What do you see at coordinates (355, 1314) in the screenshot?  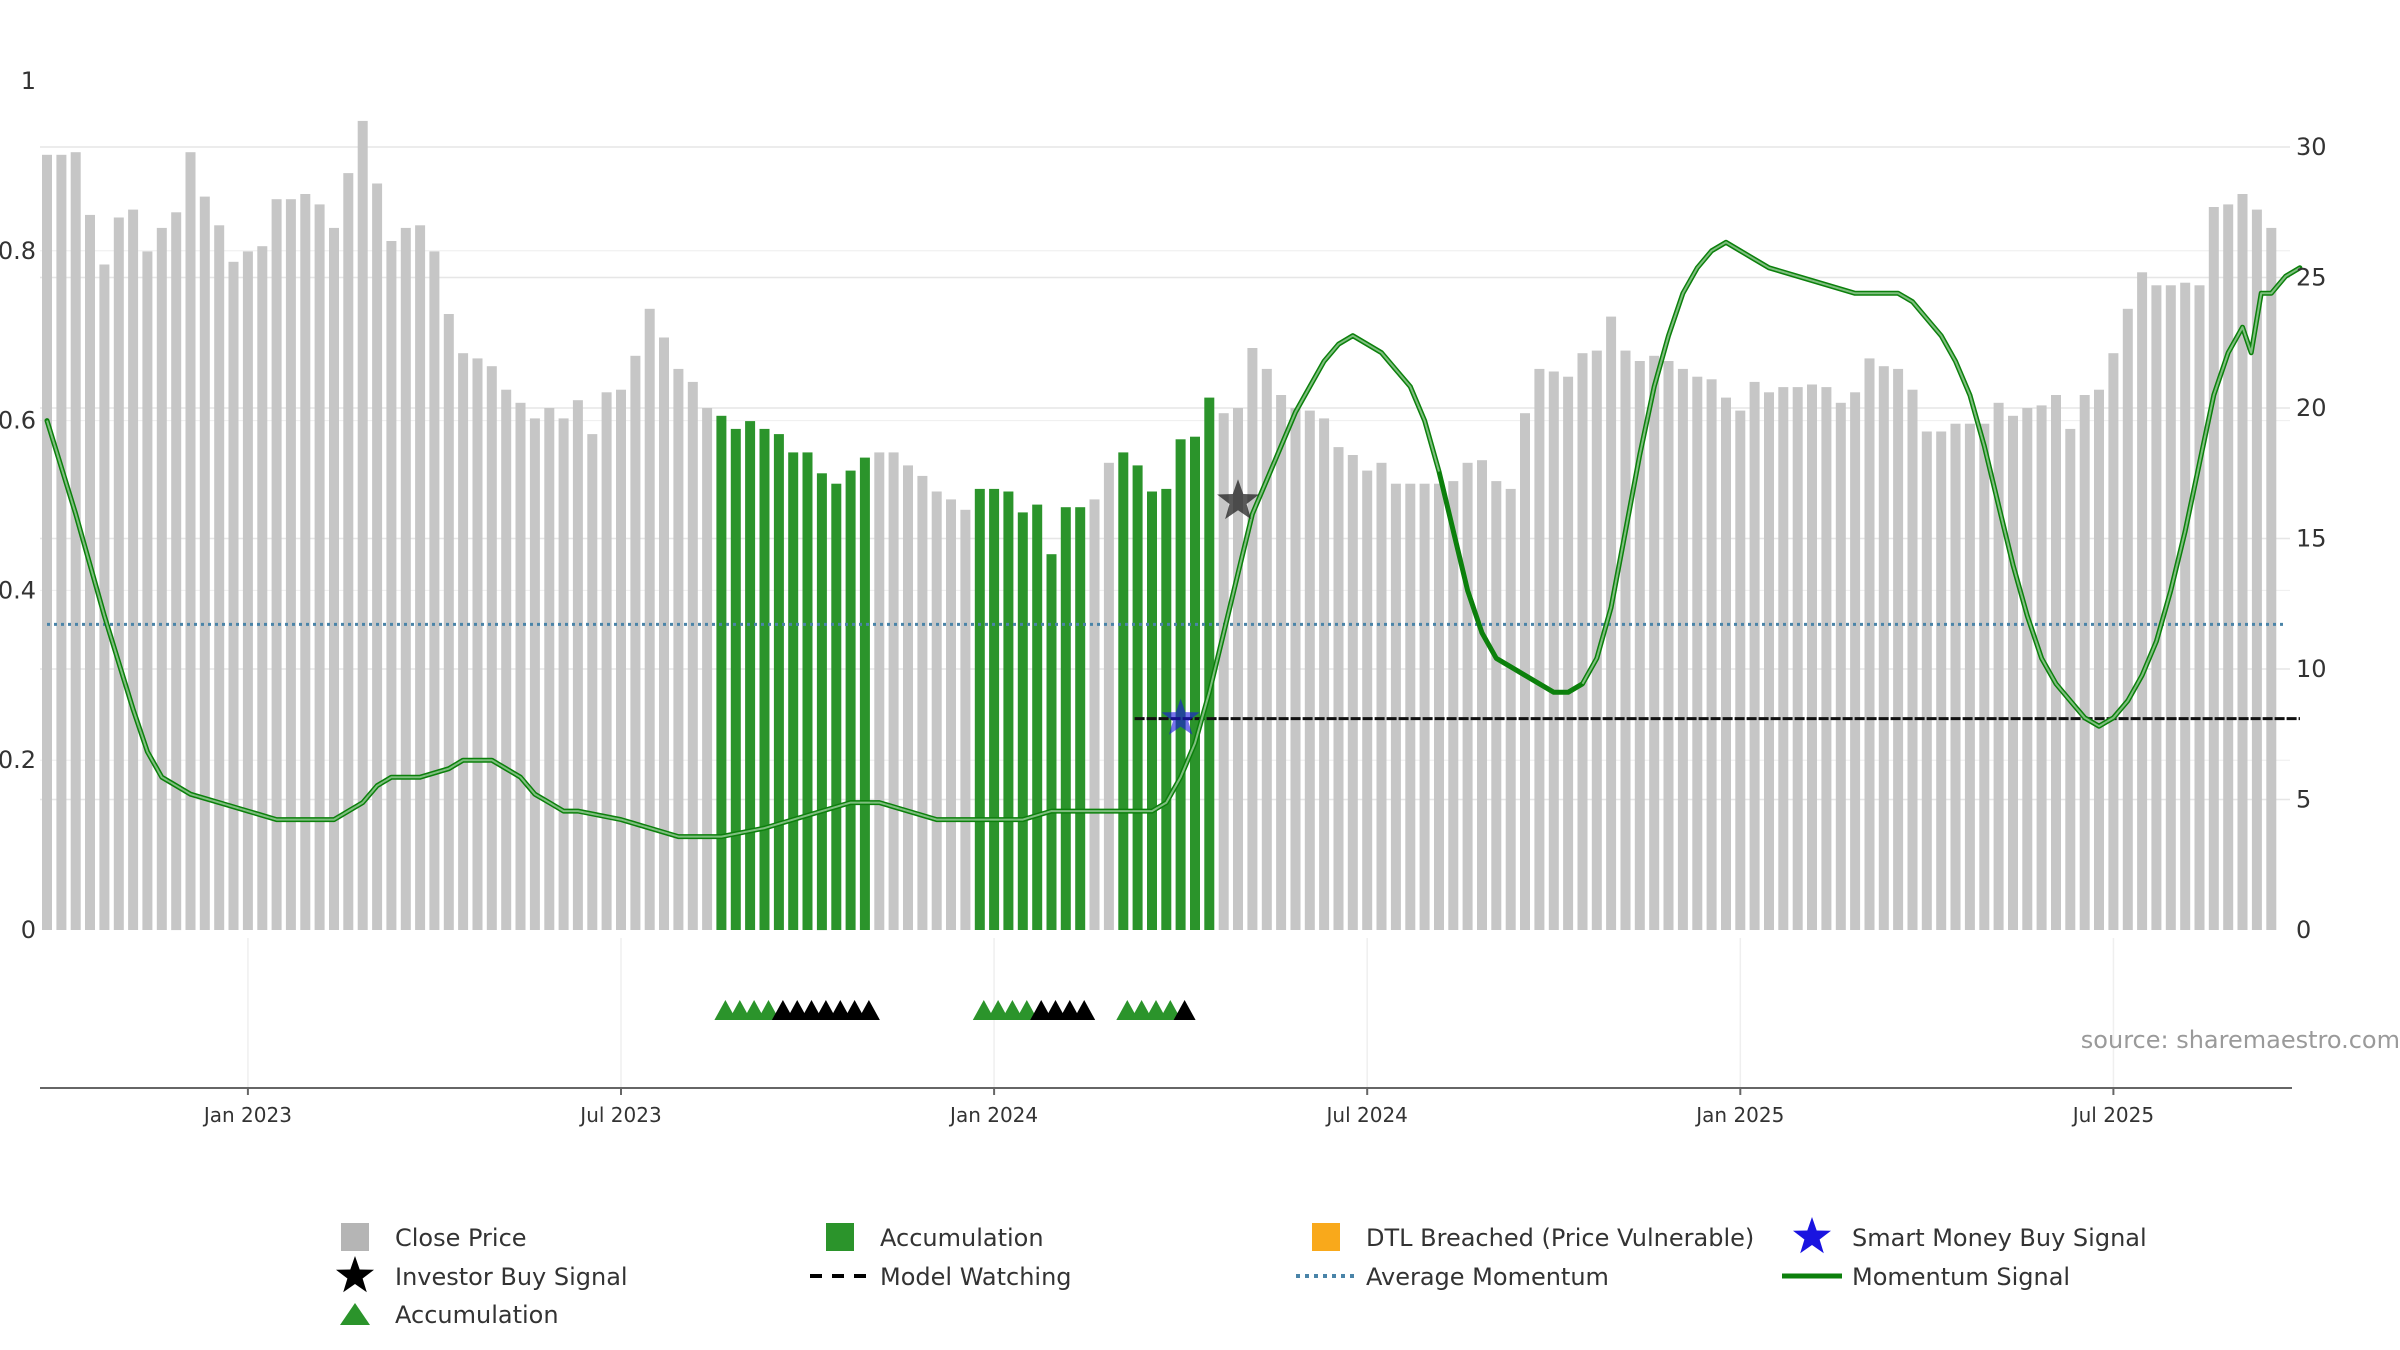 I see `accumulation-triangle-icon` at bounding box center [355, 1314].